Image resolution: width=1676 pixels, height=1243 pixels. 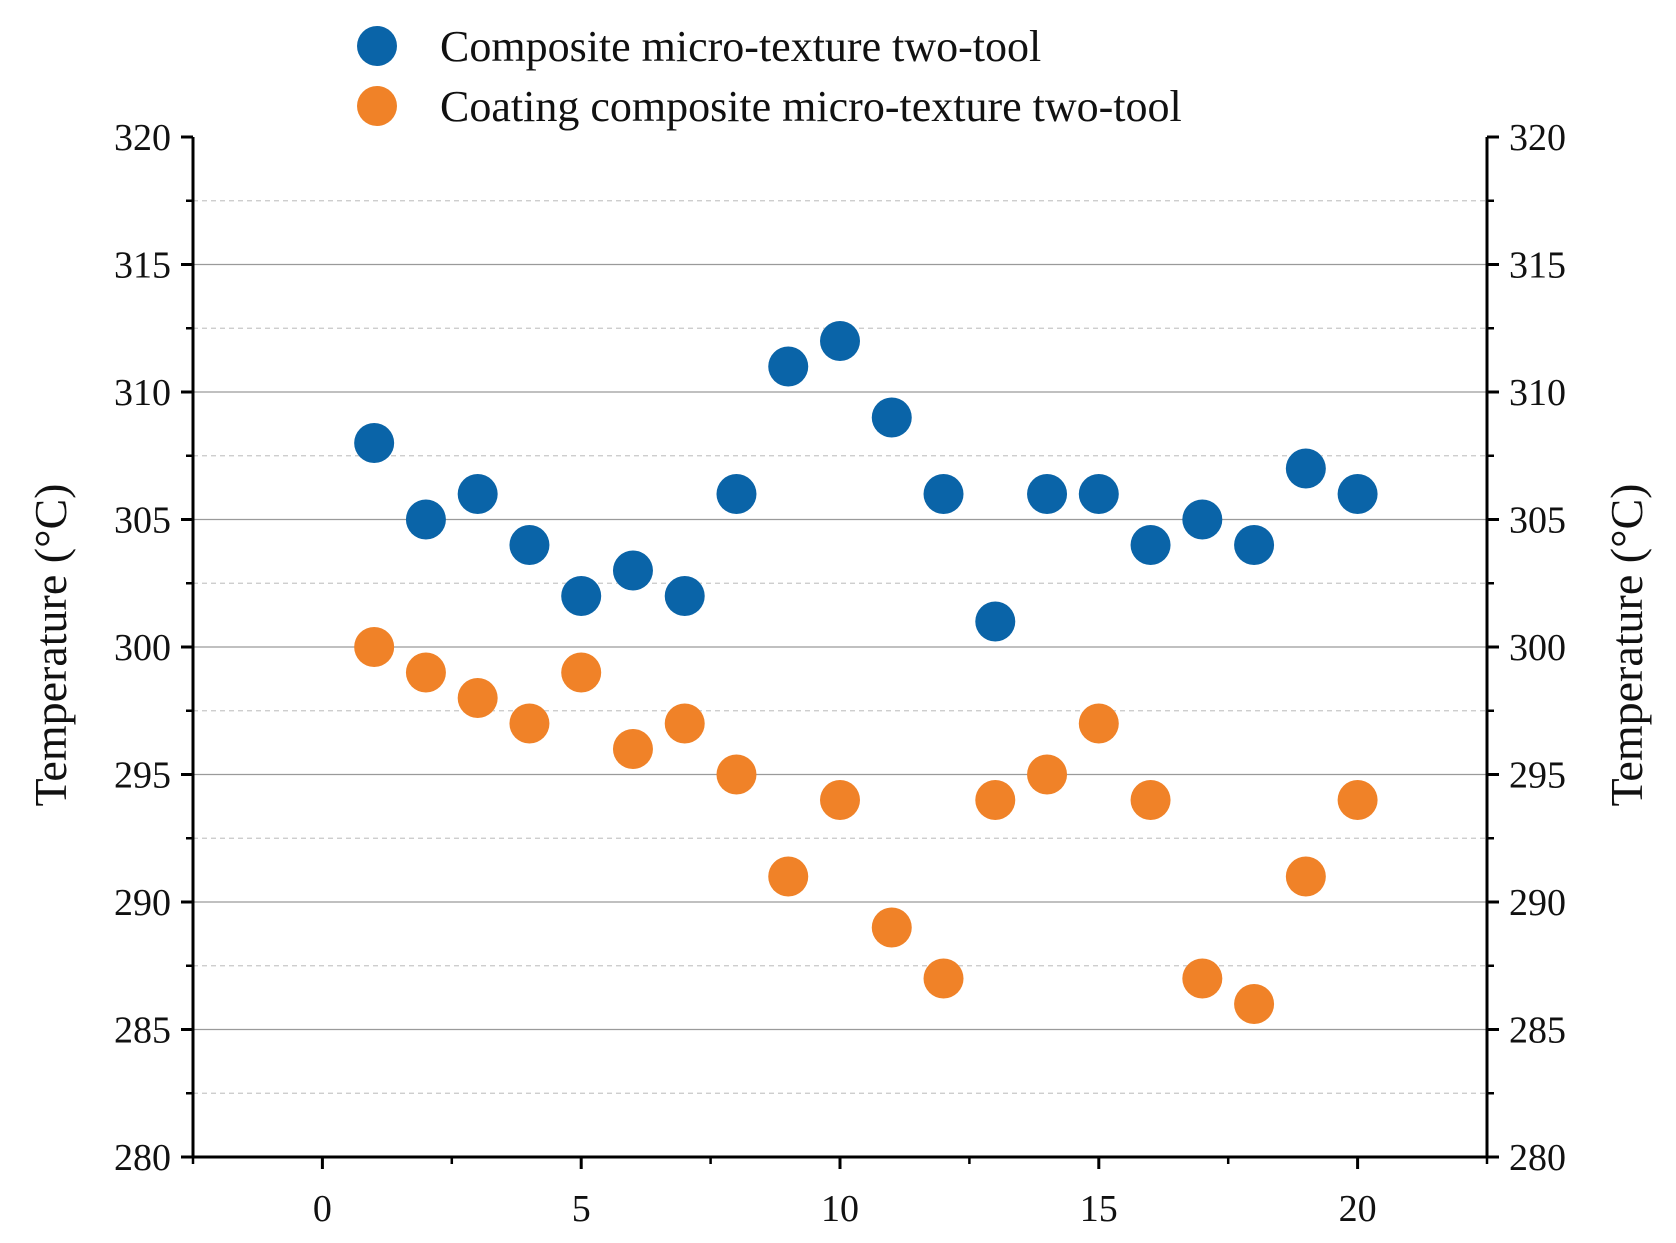 I want to click on y-tick-label-right: 310, so click(x=1537, y=393).